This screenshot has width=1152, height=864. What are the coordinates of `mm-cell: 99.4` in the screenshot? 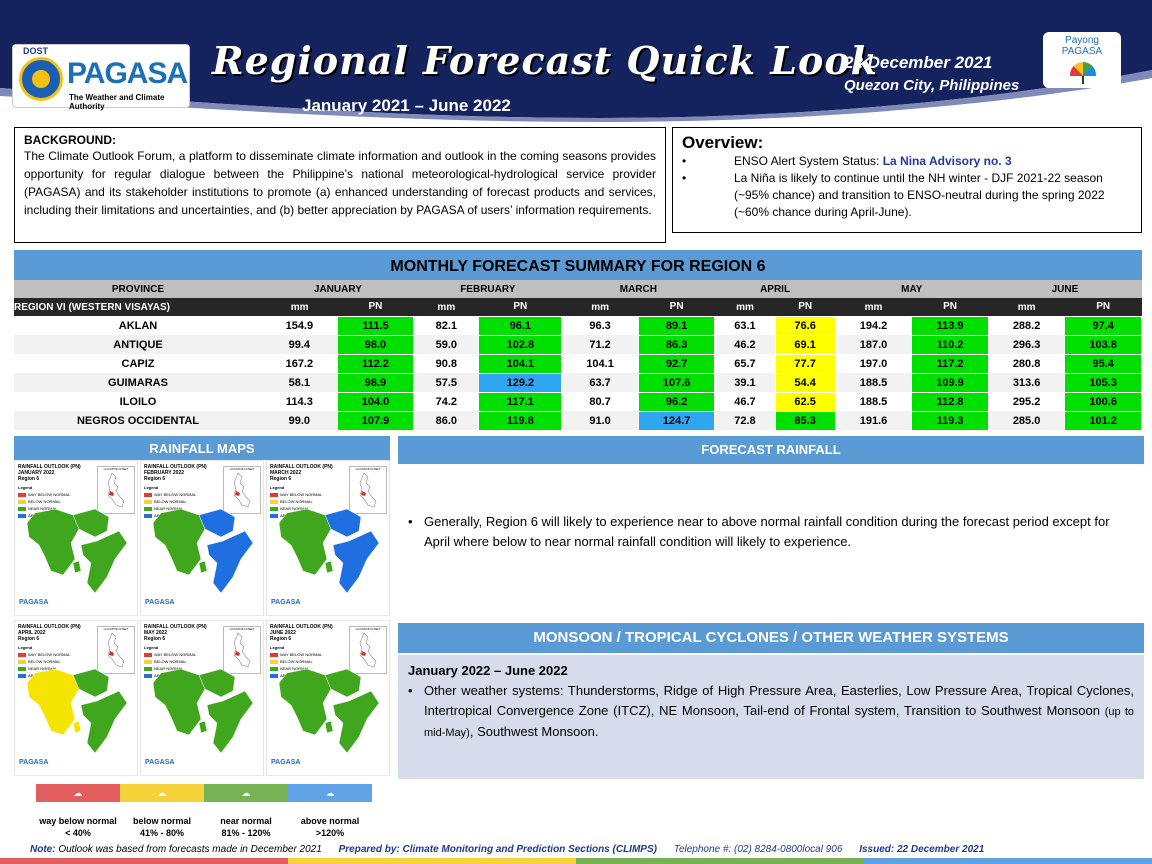 It's located at (300, 344).